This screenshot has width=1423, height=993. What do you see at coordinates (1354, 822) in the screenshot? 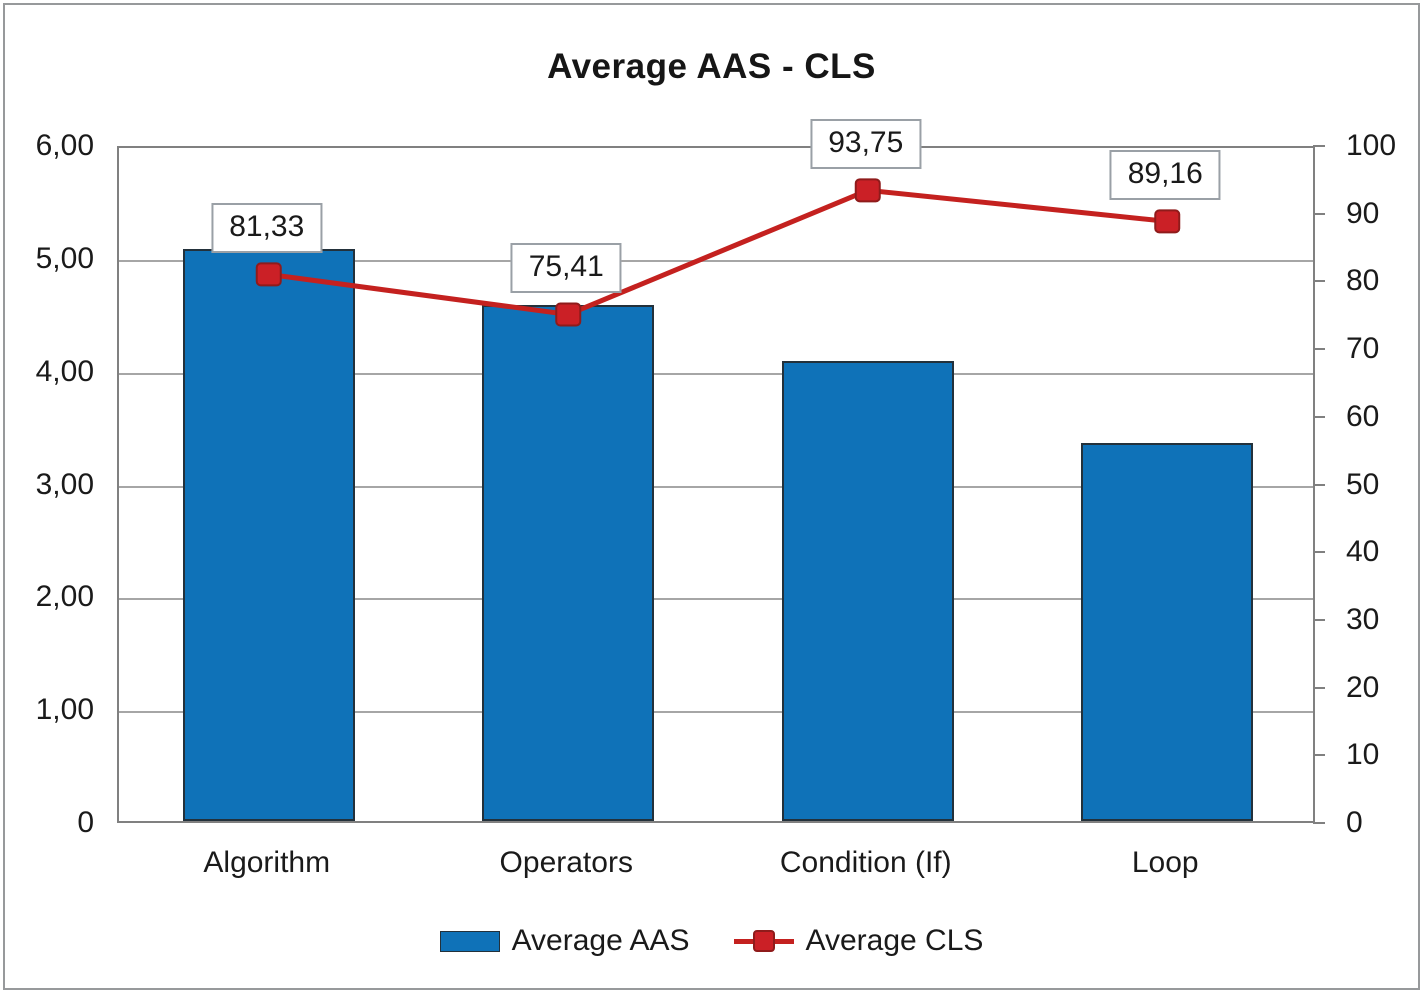
I see `right-axis-tick-label: 0` at bounding box center [1354, 822].